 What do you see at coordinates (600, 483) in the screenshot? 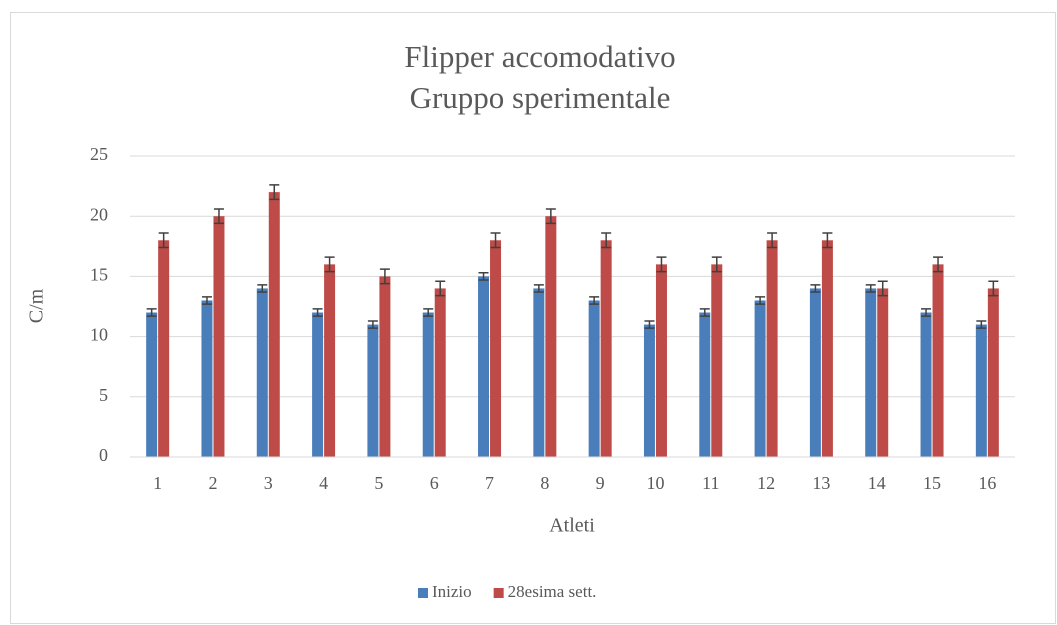
I see `x-tick-label: 9` at bounding box center [600, 483].